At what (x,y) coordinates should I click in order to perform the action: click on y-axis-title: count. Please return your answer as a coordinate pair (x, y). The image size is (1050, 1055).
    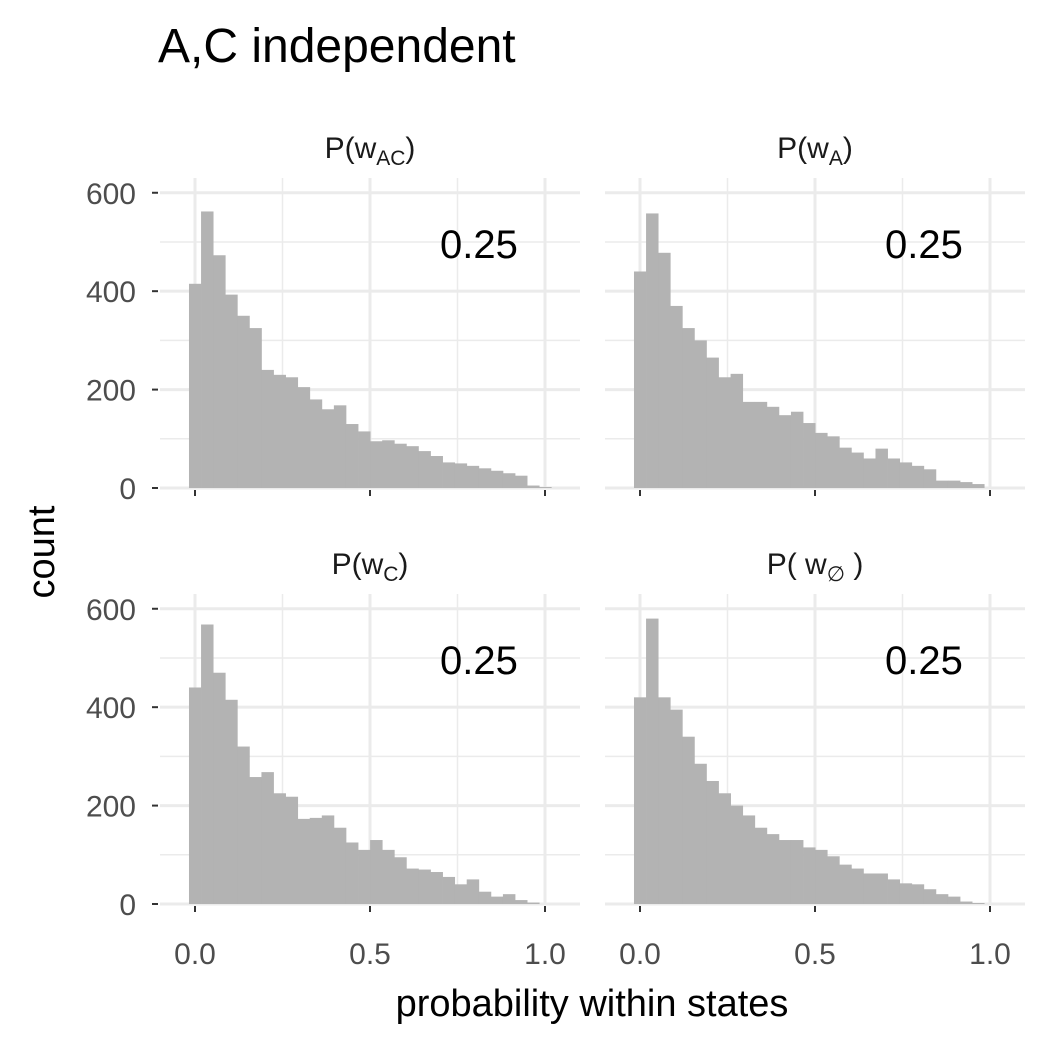
    Looking at the image, I should click on (42, 551).